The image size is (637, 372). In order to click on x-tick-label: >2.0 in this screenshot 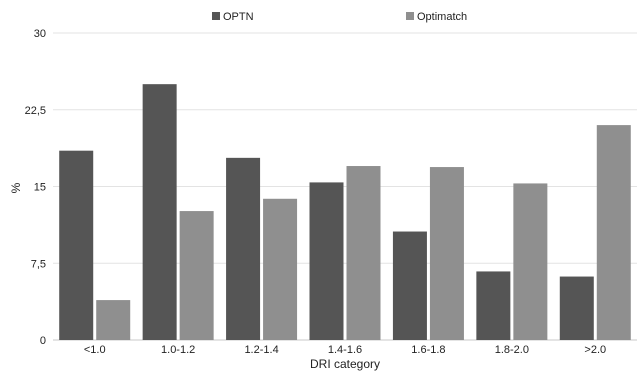, I will do `click(595, 350)`.